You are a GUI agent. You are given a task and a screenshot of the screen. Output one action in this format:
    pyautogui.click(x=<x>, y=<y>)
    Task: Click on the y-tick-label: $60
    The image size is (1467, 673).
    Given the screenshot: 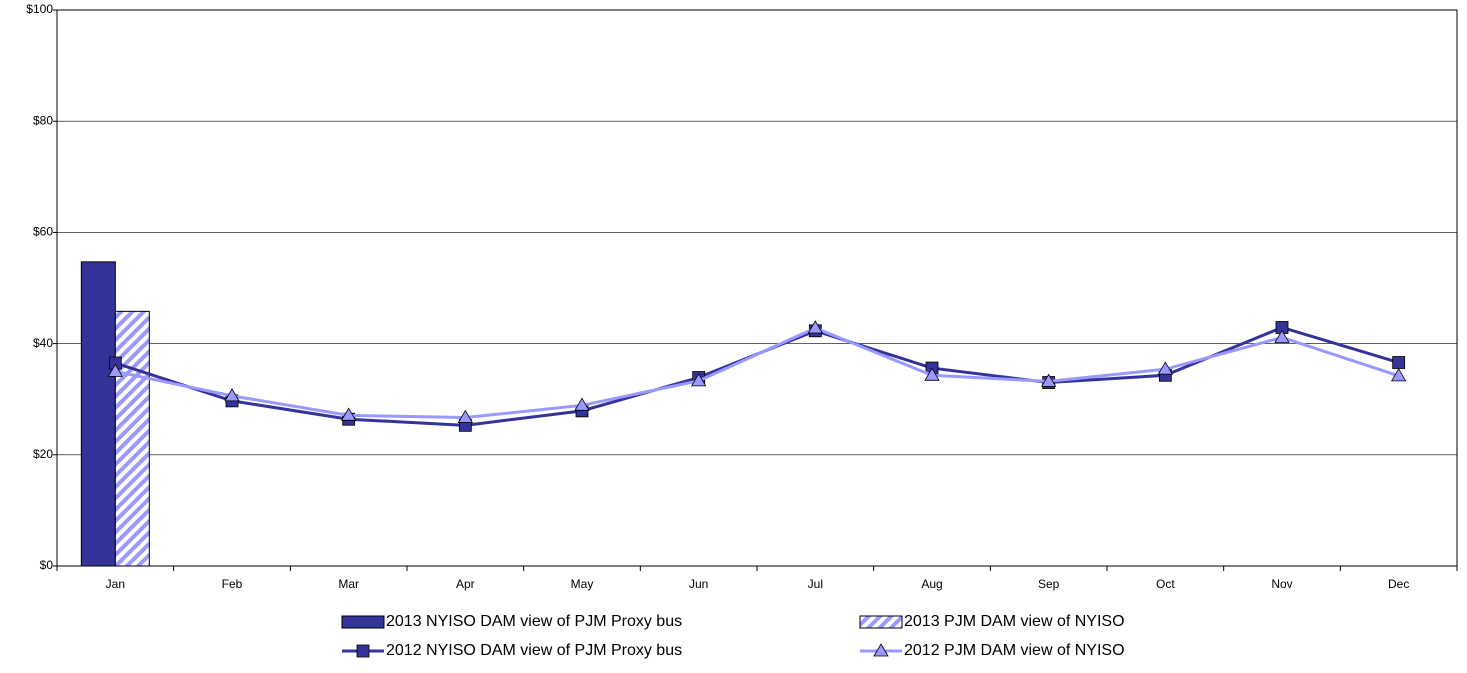 What is the action you would take?
    pyautogui.click(x=43, y=232)
    